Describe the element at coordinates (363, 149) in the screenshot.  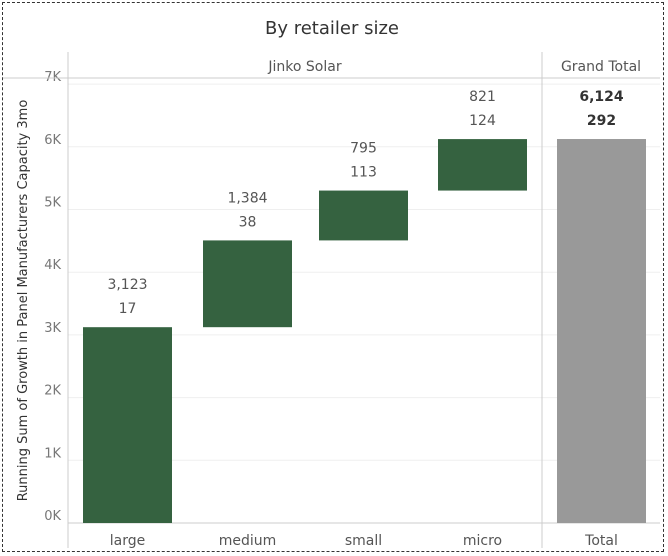
I see `data-label-value: 795` at that location.